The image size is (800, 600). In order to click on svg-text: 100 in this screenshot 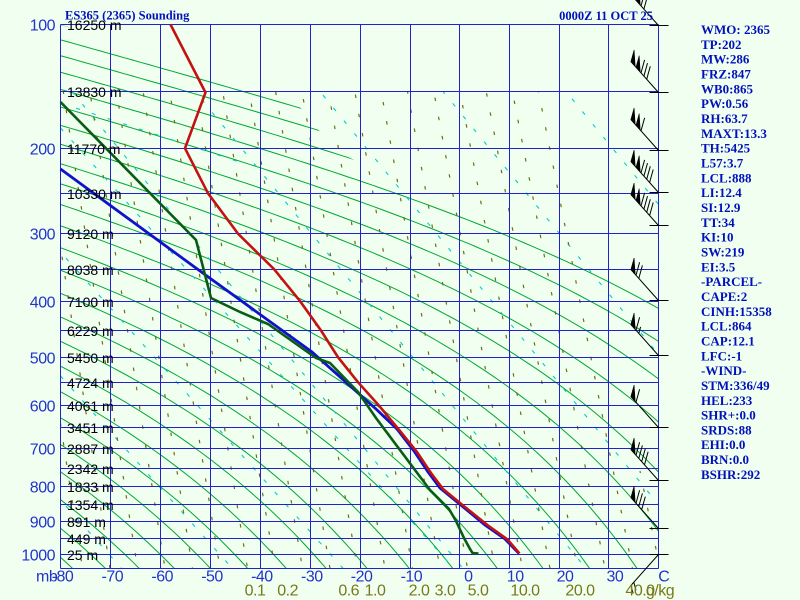, I will do `click(43, 26)`.